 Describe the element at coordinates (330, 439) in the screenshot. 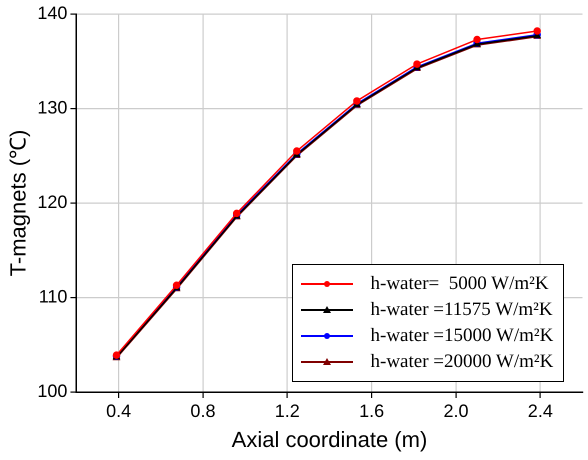

I see `x-axis-title: Axial coordinate (m)` at that location.